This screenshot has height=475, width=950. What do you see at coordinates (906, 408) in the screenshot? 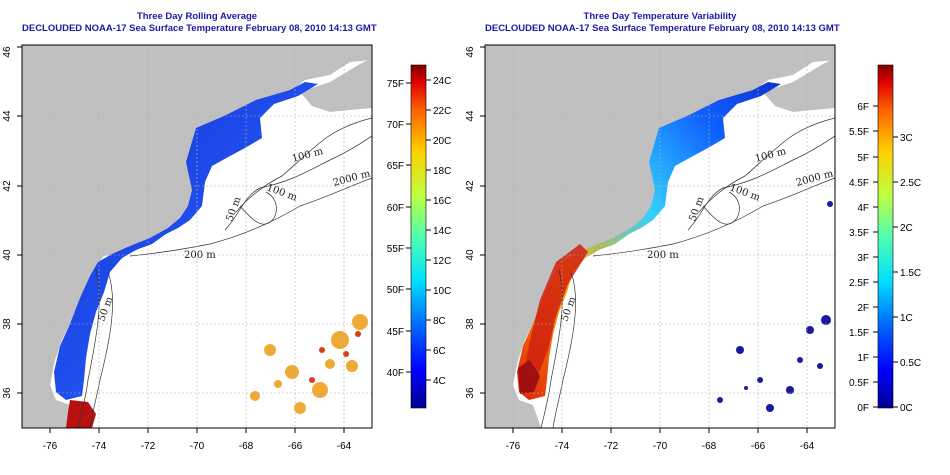
I see `right-colorbar-c-label: 0C` at bounding box center [906, 408].